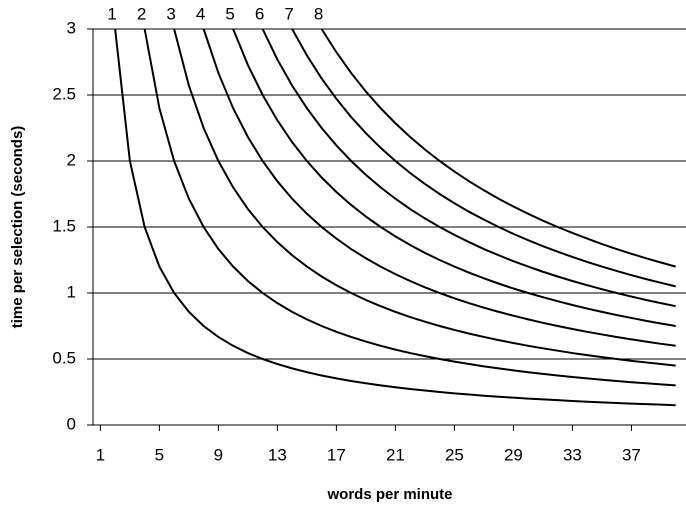 The width and height of the screenshot is (686, 511). Describe the element at coordinates (200, 13) in the screenshot. I see `series-label: 4` at that location.